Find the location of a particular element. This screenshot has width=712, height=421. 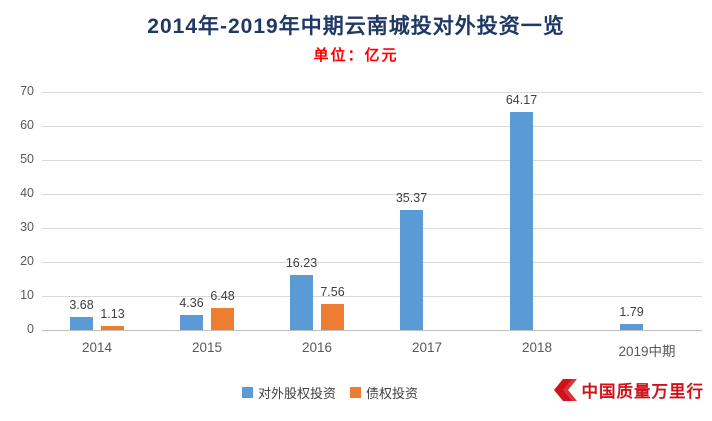

legend-item: 债权投资 is located at coordinates (384, 392).